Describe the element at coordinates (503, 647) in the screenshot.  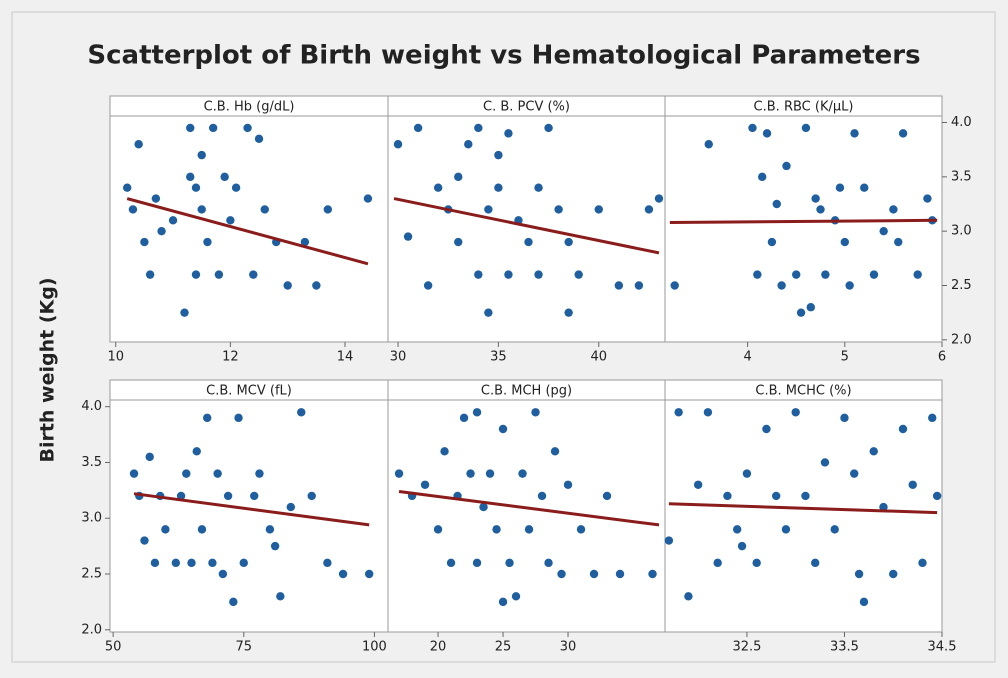
I see `x-tick-label: 25` at that location.